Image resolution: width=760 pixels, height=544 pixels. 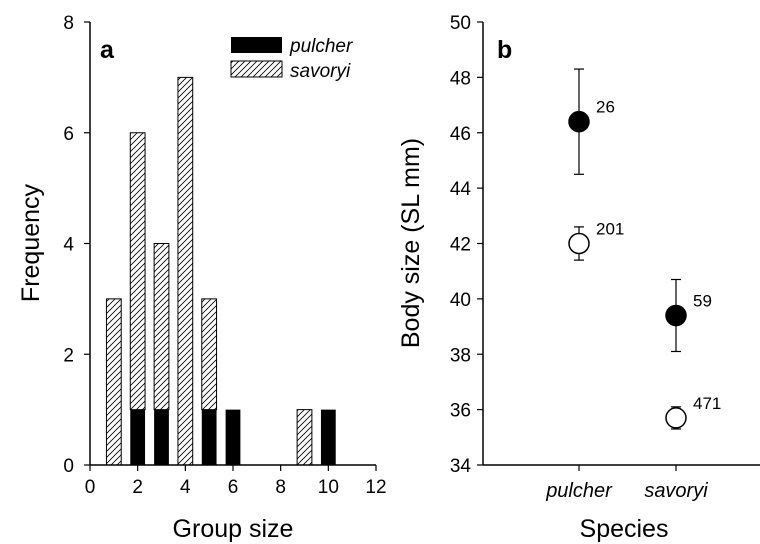 What do you see at coordinates (624, 529) in the screenshot?
I see `panel-b-x-axis-title: Species` at bounding box center [624, 529].